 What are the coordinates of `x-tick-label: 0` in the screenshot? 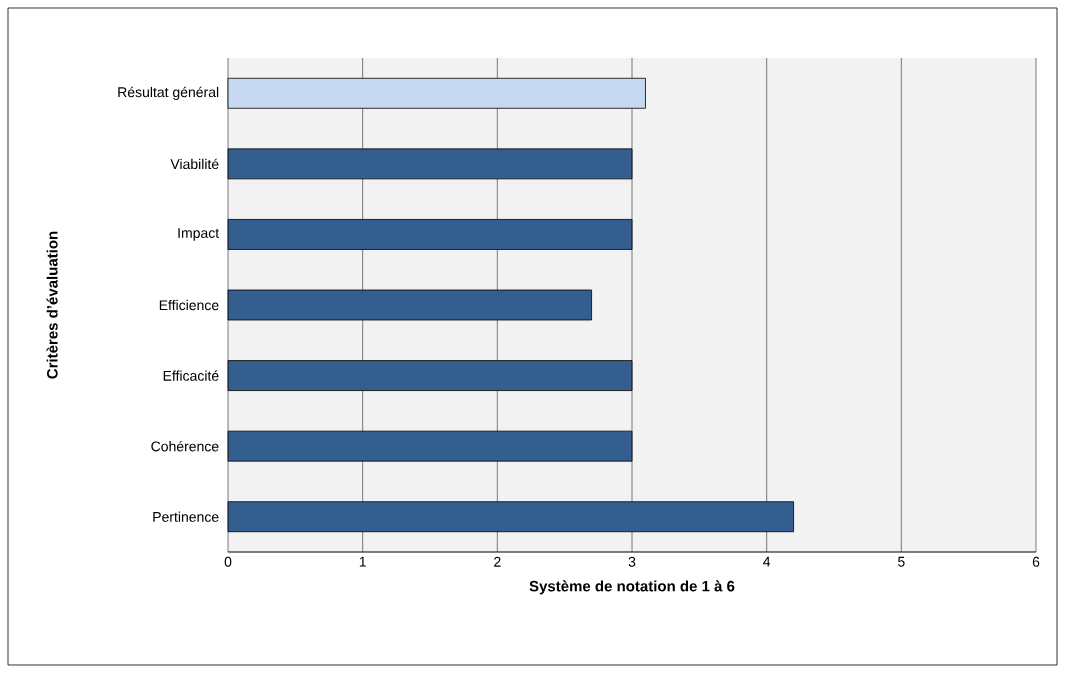 It's located at (228, 561).